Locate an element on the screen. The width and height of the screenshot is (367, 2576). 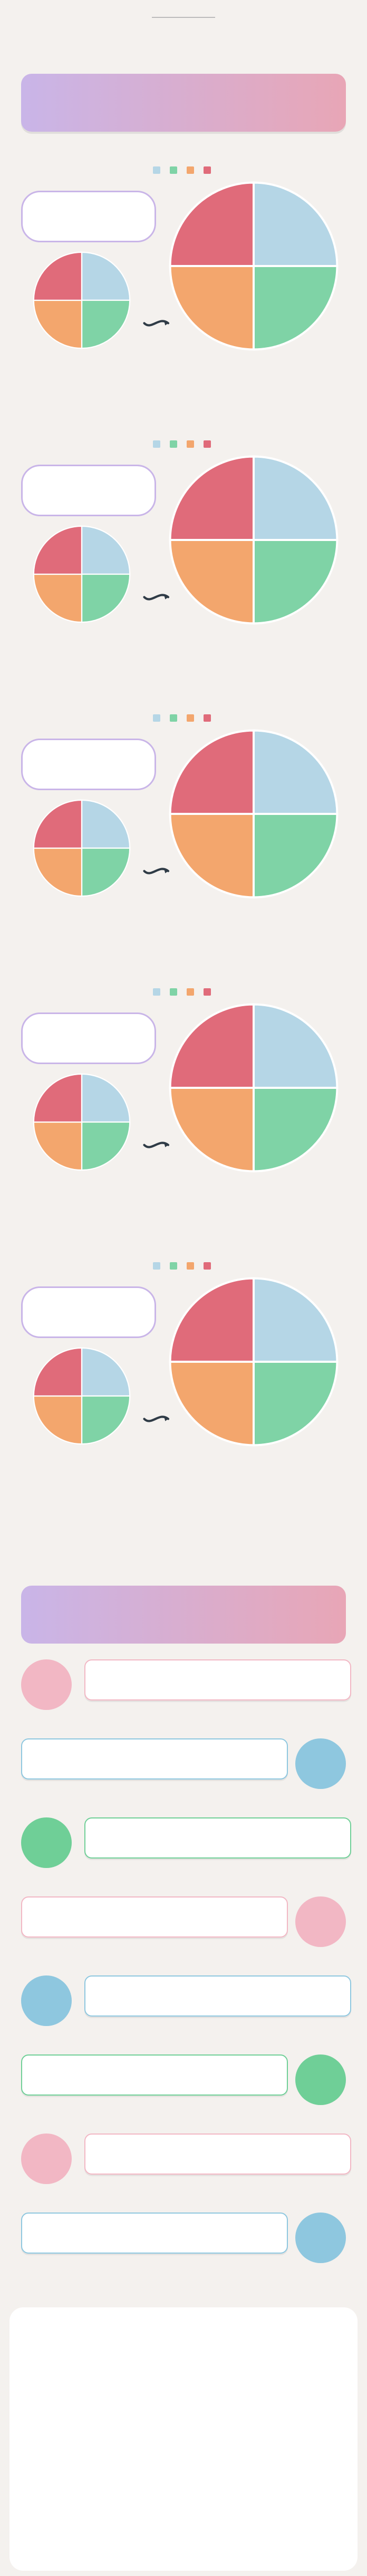
voices-banner is located at coordinates (183, 1615).